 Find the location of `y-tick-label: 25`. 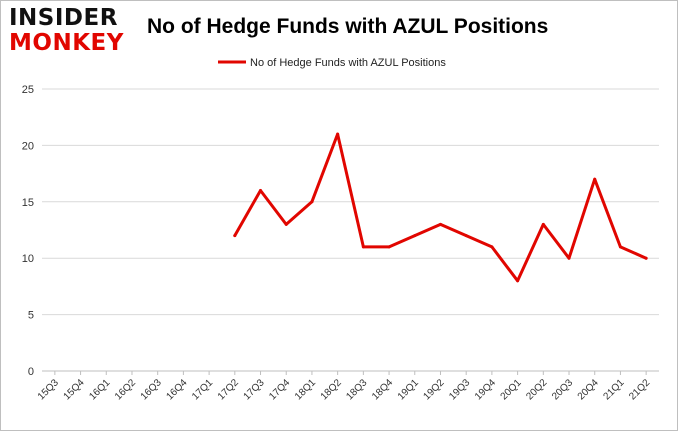

y-tick-label: 25 is located at coordinates (28, 90).